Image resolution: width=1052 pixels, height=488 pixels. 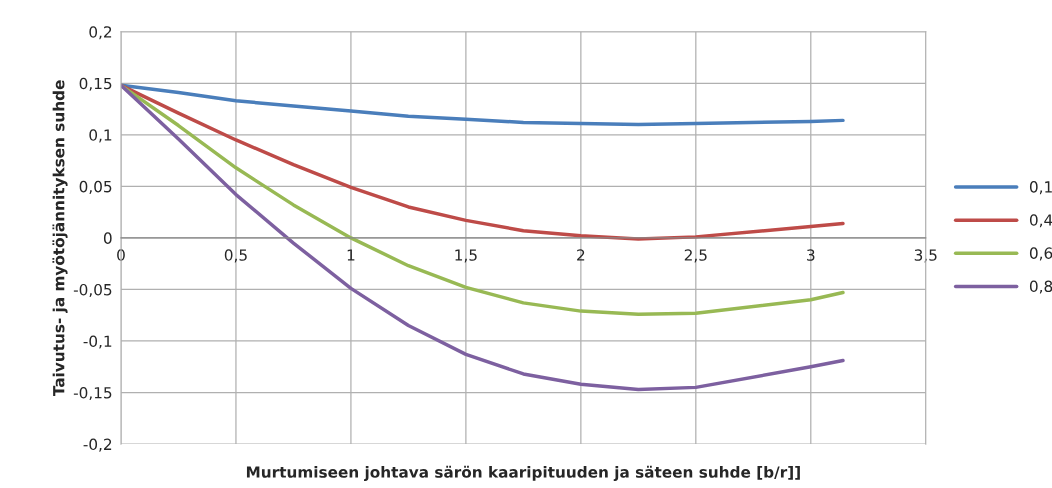 I want to click on y-tick-label: 0, so click(x=107, y=238).